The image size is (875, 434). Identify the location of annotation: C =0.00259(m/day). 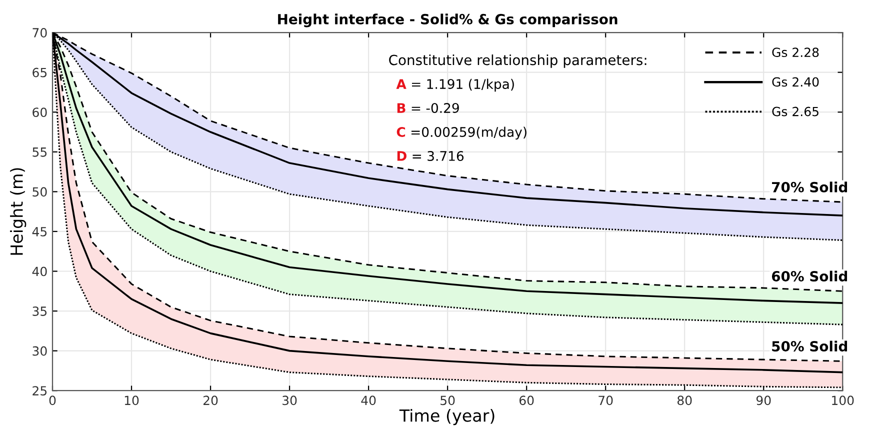
(461, 133).